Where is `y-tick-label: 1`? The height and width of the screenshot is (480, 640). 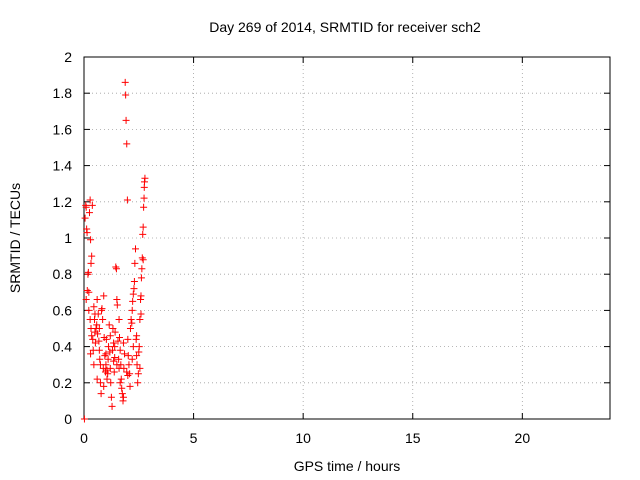 y-tick-label: 1 is located at coordinates (68, 238).